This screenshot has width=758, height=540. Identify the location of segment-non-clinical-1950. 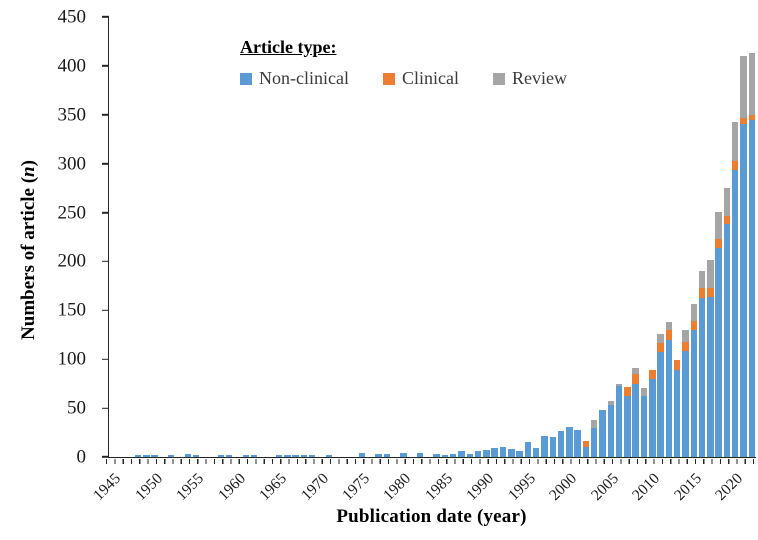
(154, 456).